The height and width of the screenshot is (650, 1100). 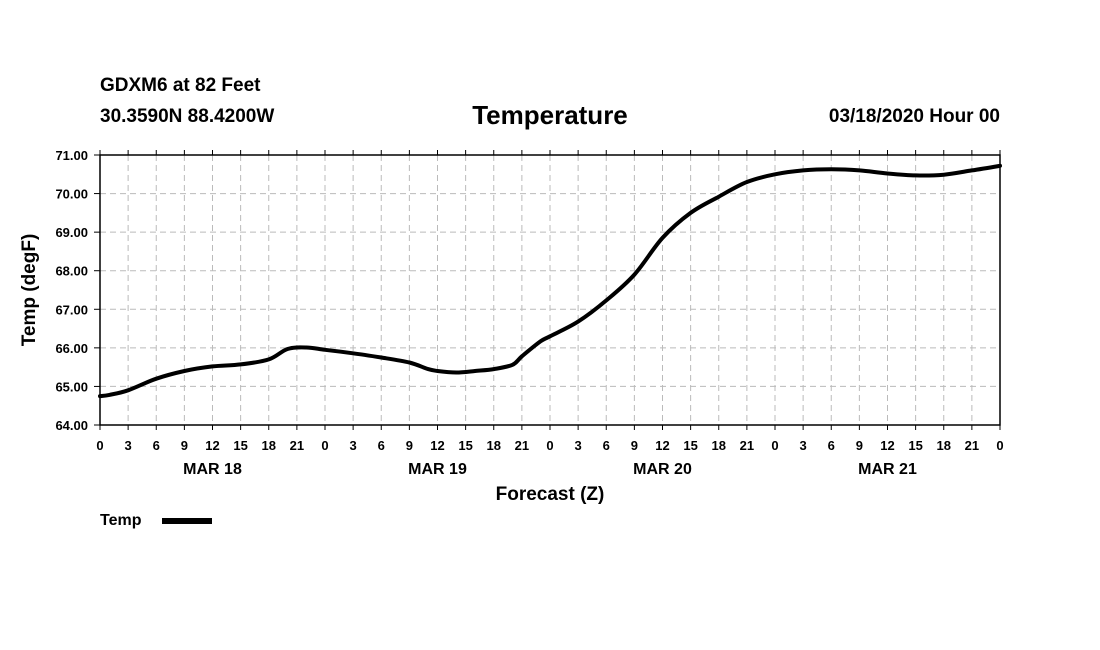 I want to click on day-label: MAR 18, so click(x=212, y=469).